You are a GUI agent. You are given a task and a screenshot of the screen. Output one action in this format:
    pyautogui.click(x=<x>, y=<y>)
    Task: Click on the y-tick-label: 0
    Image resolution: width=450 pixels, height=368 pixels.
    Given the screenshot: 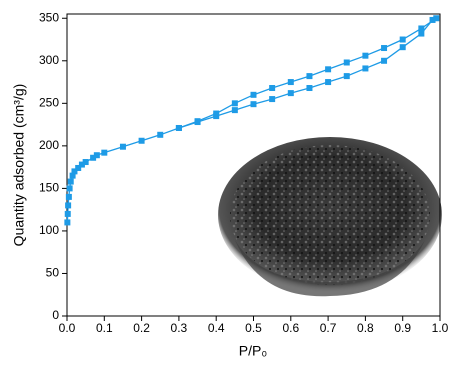 What is the action you would take?
    pyautogui.click(x=55, y=315)
    